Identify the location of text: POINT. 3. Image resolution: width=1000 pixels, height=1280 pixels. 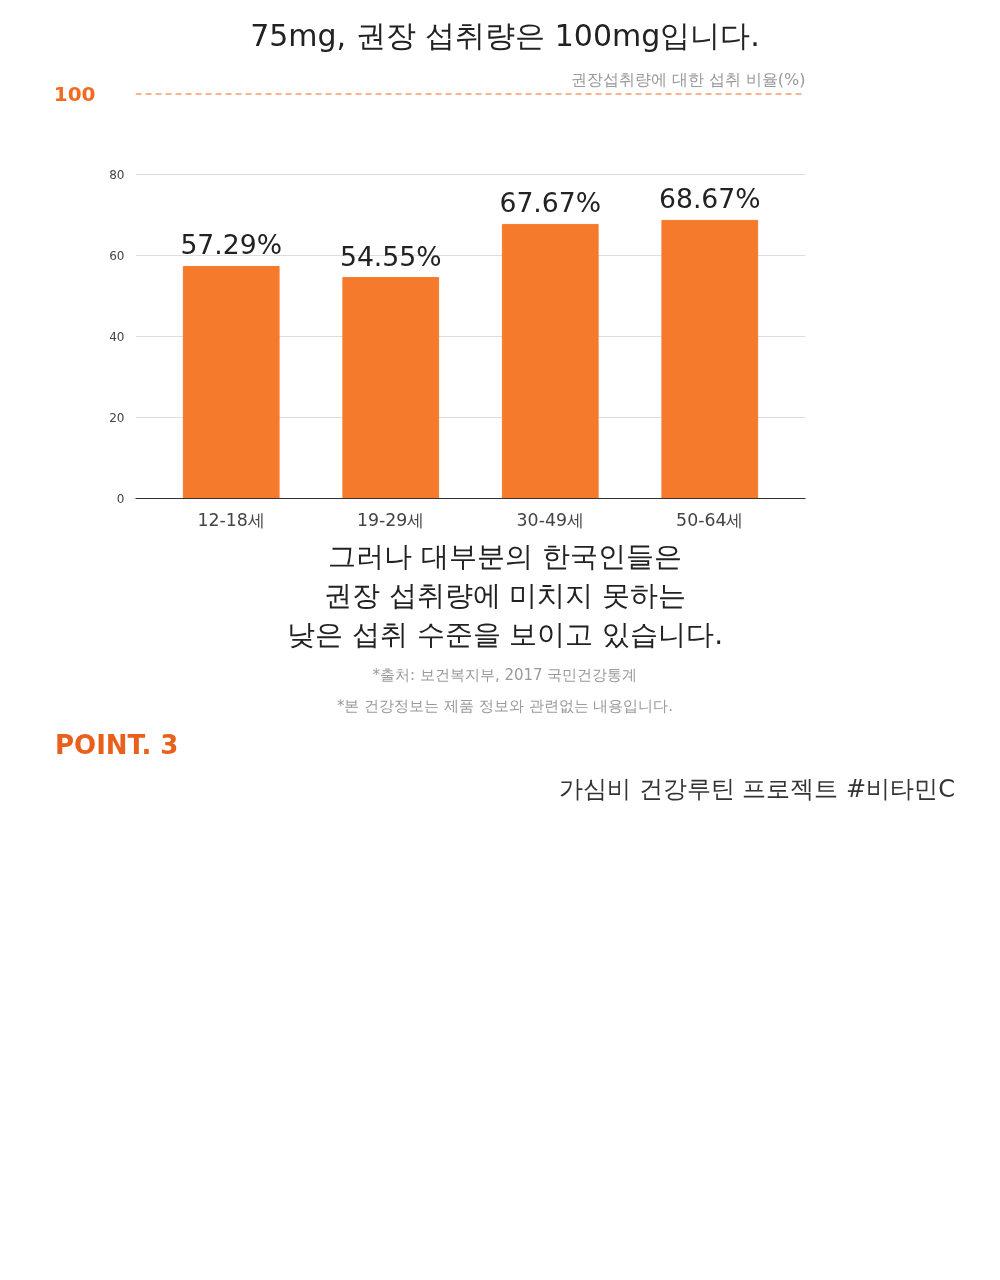
(117, 745).